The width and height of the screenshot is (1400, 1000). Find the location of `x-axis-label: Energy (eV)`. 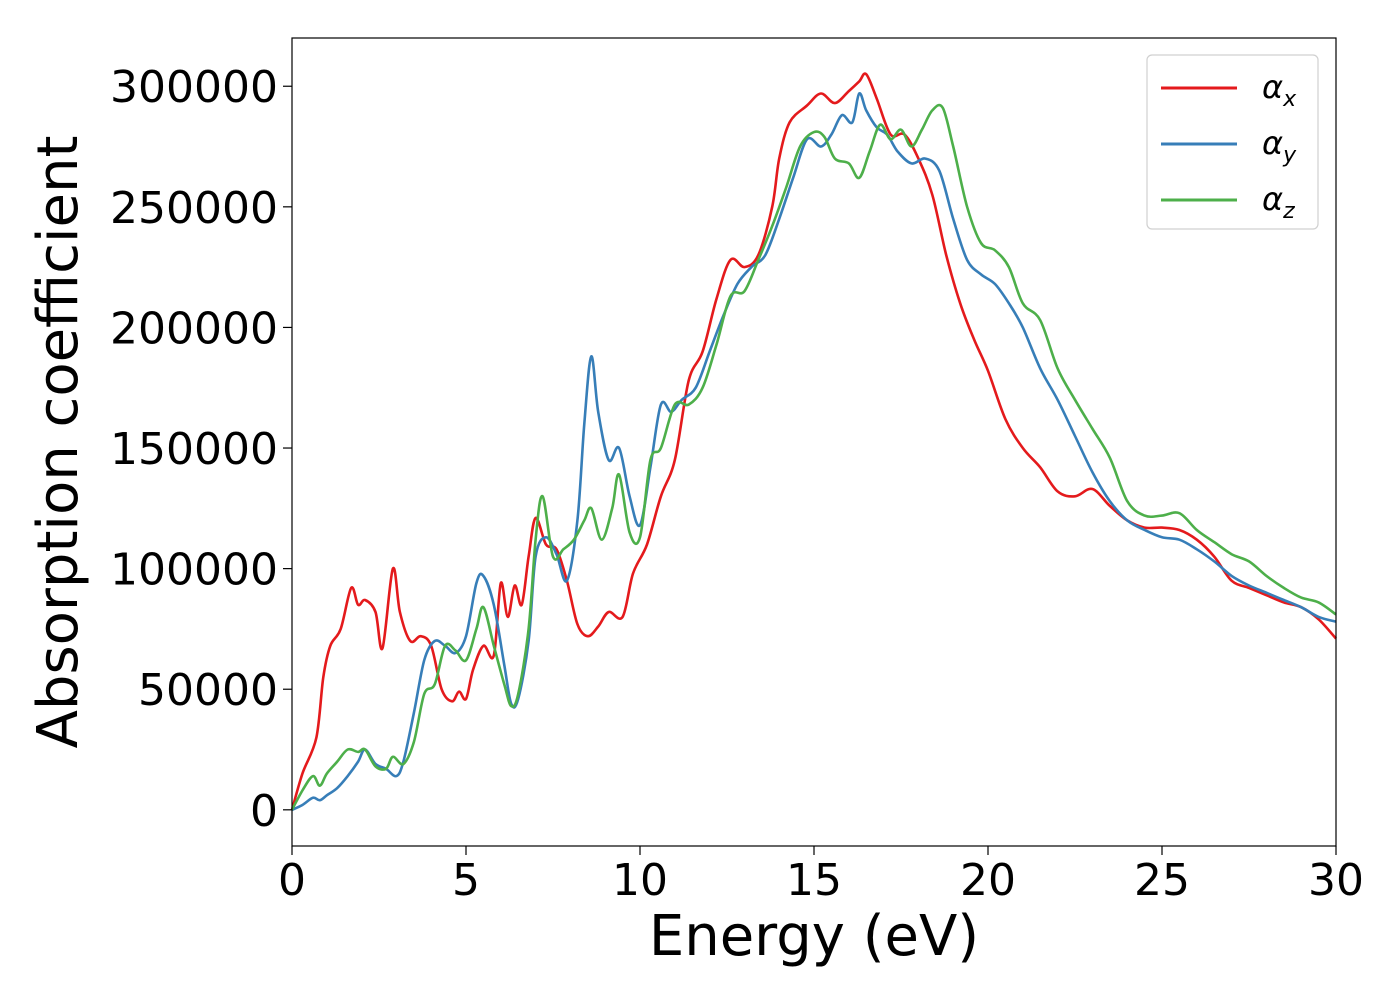

x-axis-label: Energy (eV) is located at coordinates (814, 936).